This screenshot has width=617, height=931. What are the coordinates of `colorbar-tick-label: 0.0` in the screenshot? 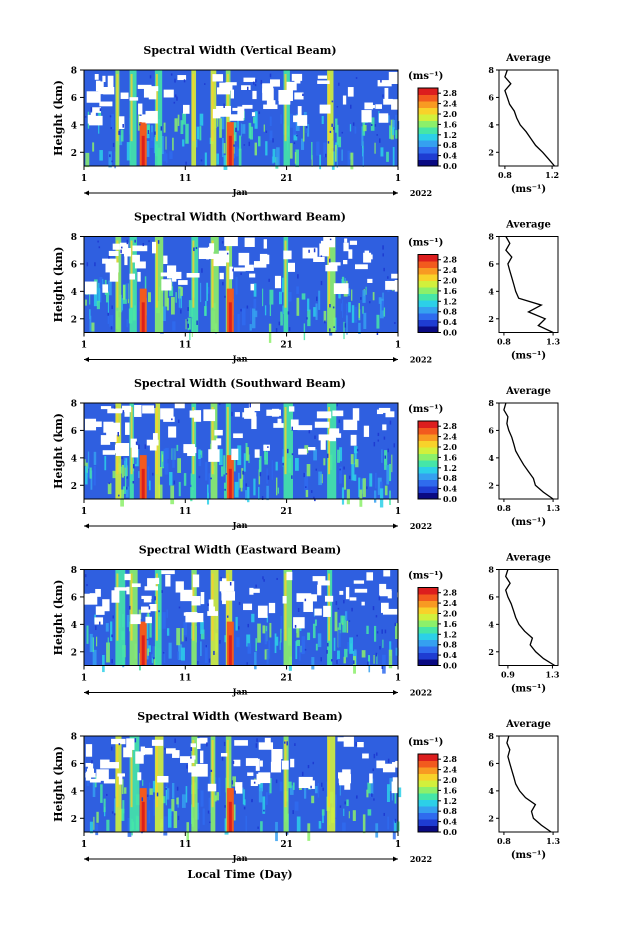 It's located at (450, 333).